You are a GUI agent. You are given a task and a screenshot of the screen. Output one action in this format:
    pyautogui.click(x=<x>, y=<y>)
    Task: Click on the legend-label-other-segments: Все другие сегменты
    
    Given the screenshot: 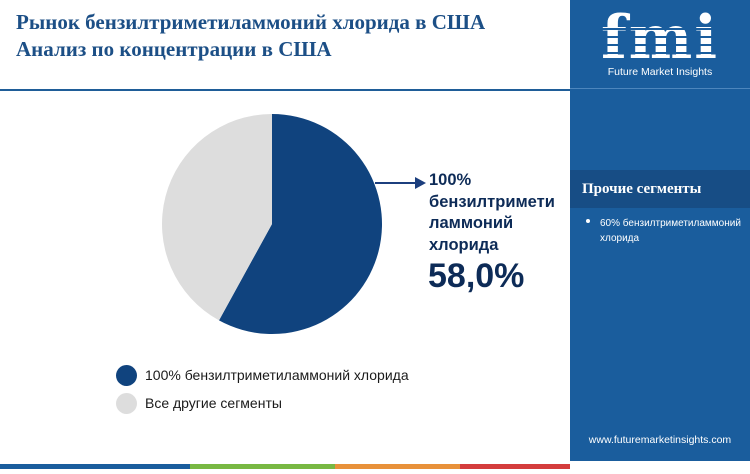 What is the action you would take?
    pyautogui.click(x=213, y=403)
    